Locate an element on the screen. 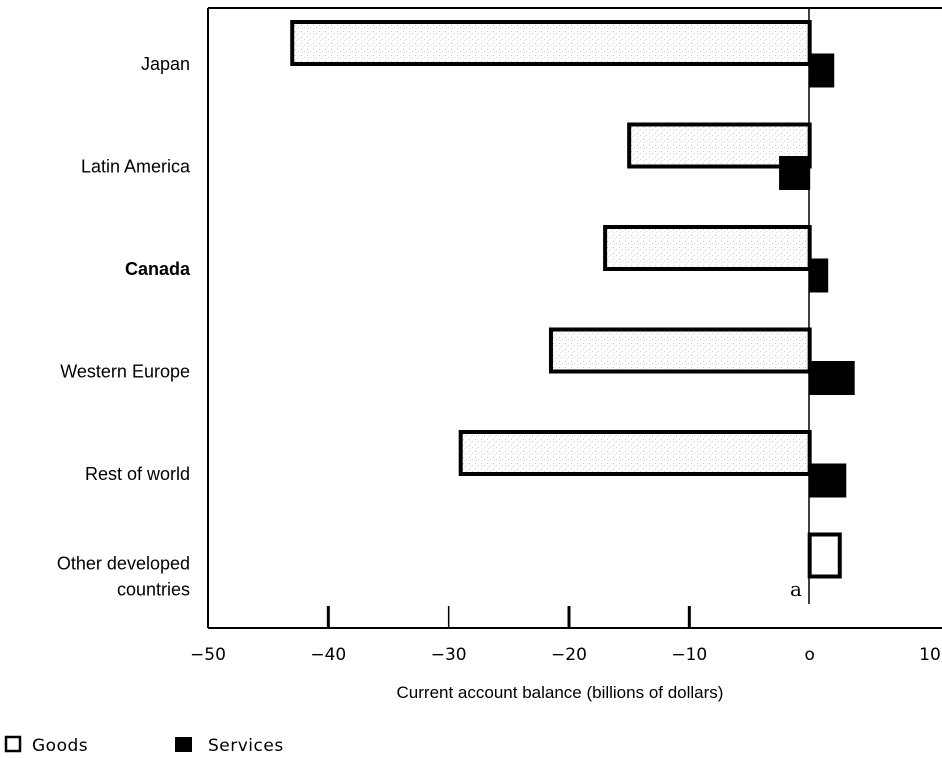 This screenshot has width=942, height=758. bar-goods-canada is located at coordinates (707, 248).